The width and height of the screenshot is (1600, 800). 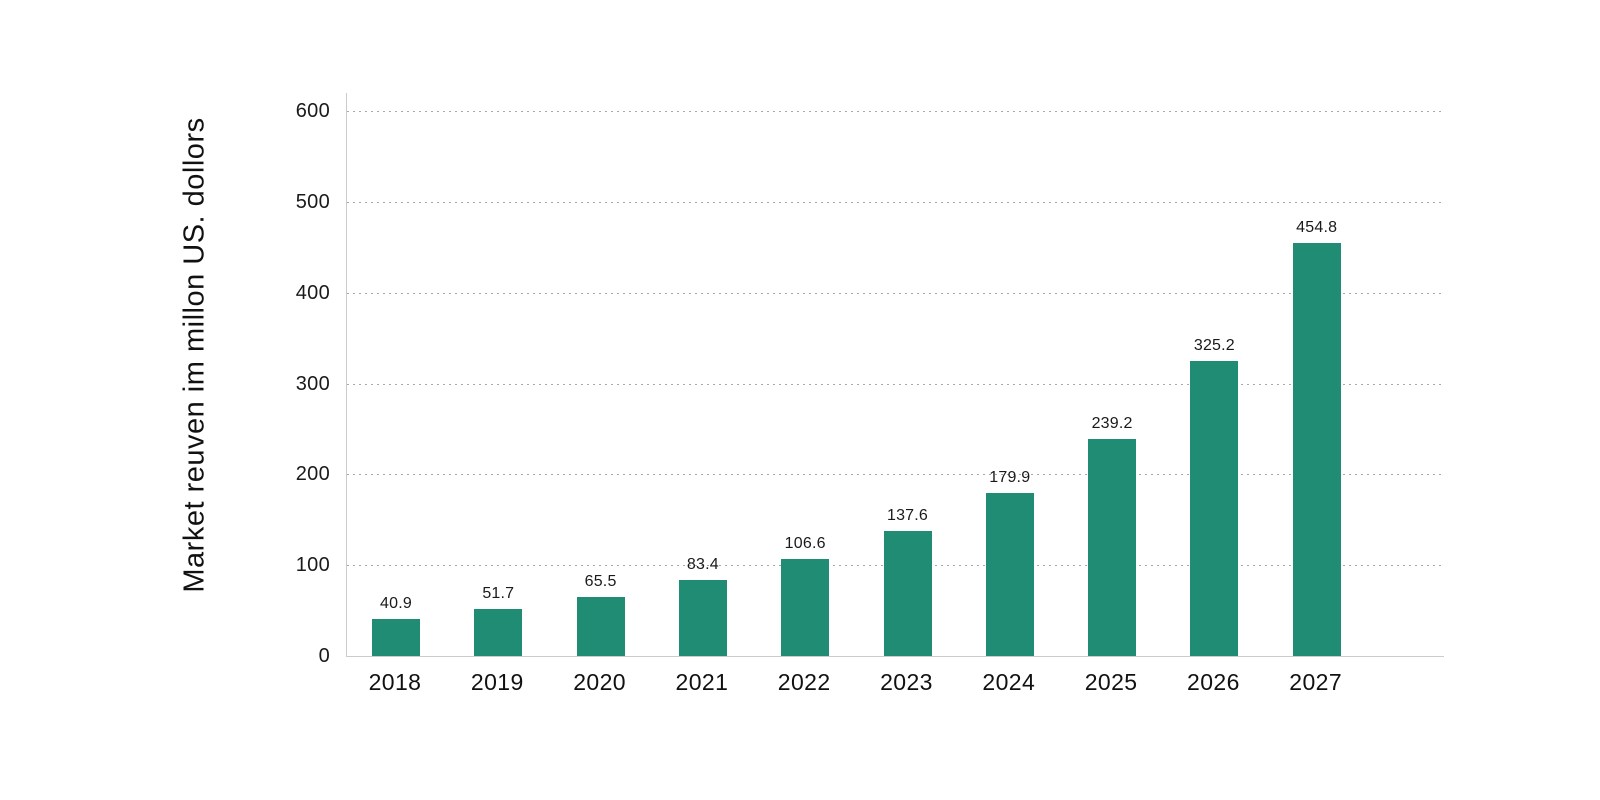 What do you see at coordinates (498, 632) in the screenshot?
I see `bar-2019` at bounding box center [498, 632].